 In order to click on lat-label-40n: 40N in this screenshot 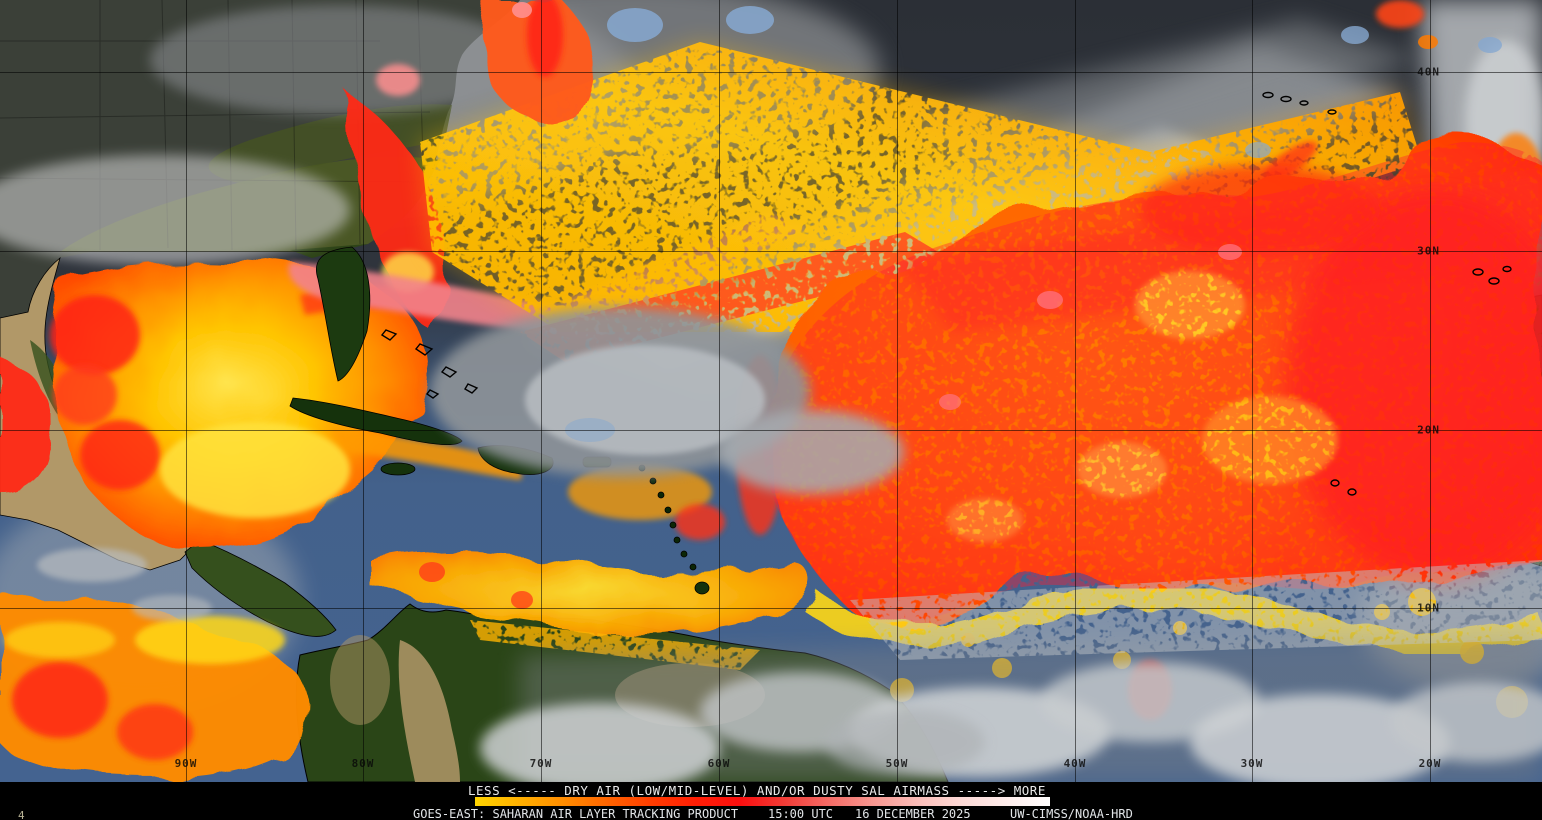, I will do `click(1428, 72)`.